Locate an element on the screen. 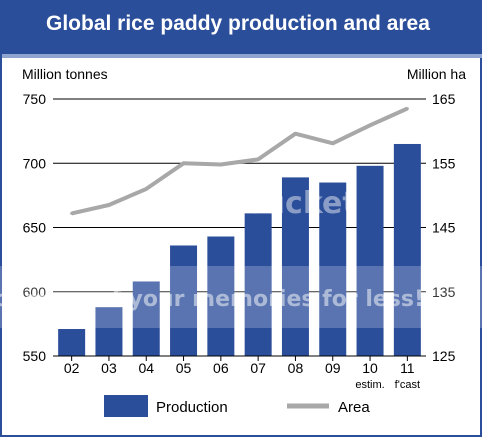 The width and height of the screenshot is (482, 437). x-tick-label: 02 is located at coordinates (72, 368).